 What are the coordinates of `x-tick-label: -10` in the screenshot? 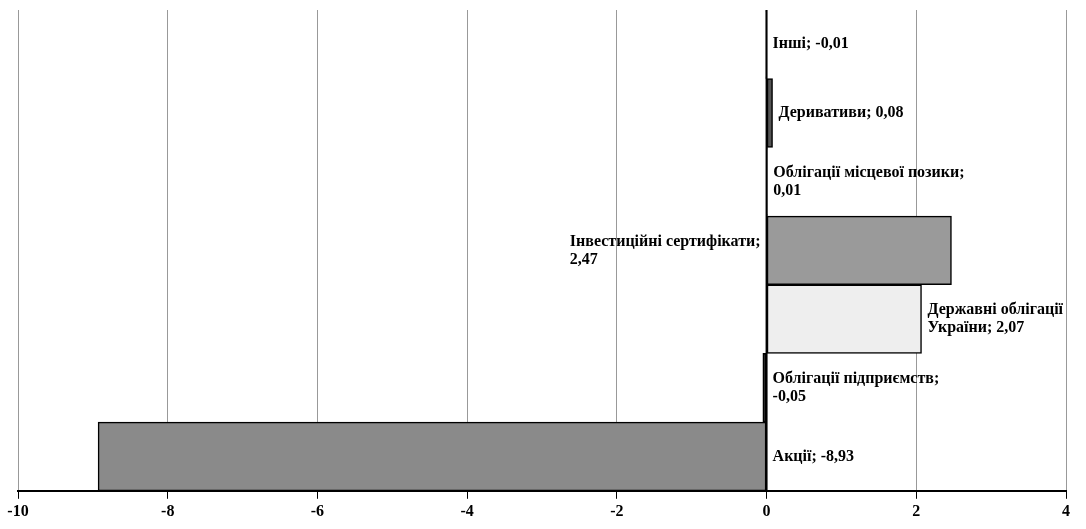 It's located at (18, 510).